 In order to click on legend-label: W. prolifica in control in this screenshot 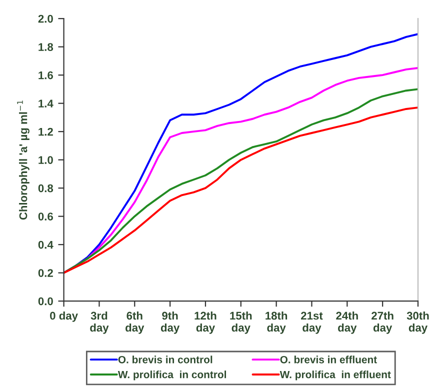, I will do `click(172, 375)`.